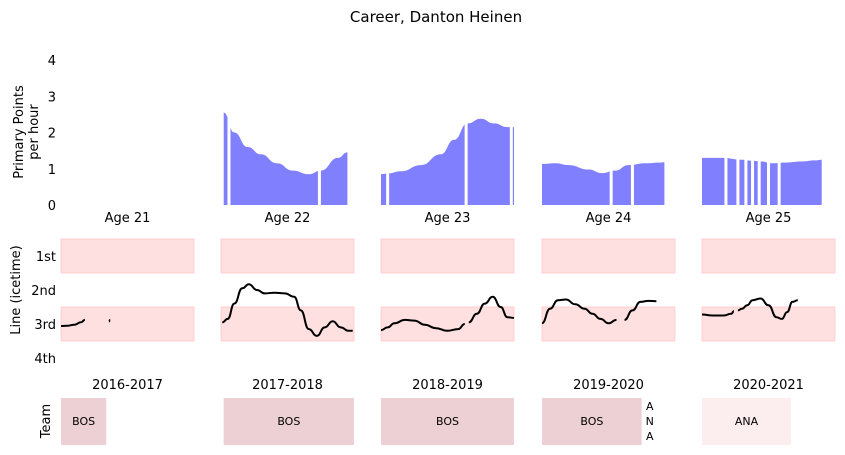 Image resolution: width=845 pixels, height=455 pixels. What do you see at coordinates (52, 206) in the screenshot?
I see `points-ytick-label: 0` at bounding box center [52, 206].